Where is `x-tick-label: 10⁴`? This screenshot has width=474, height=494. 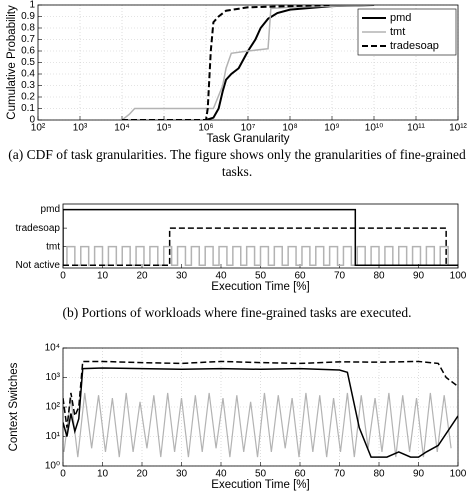
x-tick-label: 10⁴ is located at coordinates (121, 128).